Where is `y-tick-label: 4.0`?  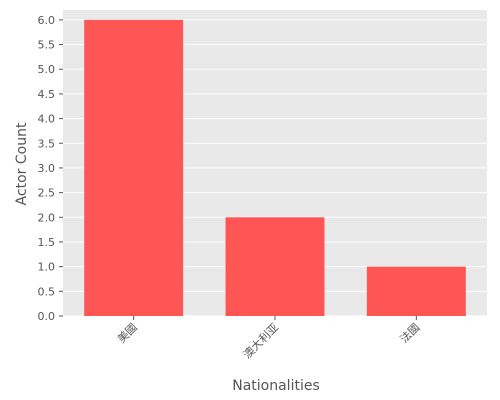 y-tick-label: 4.0 is located at coordinates (47, 119).